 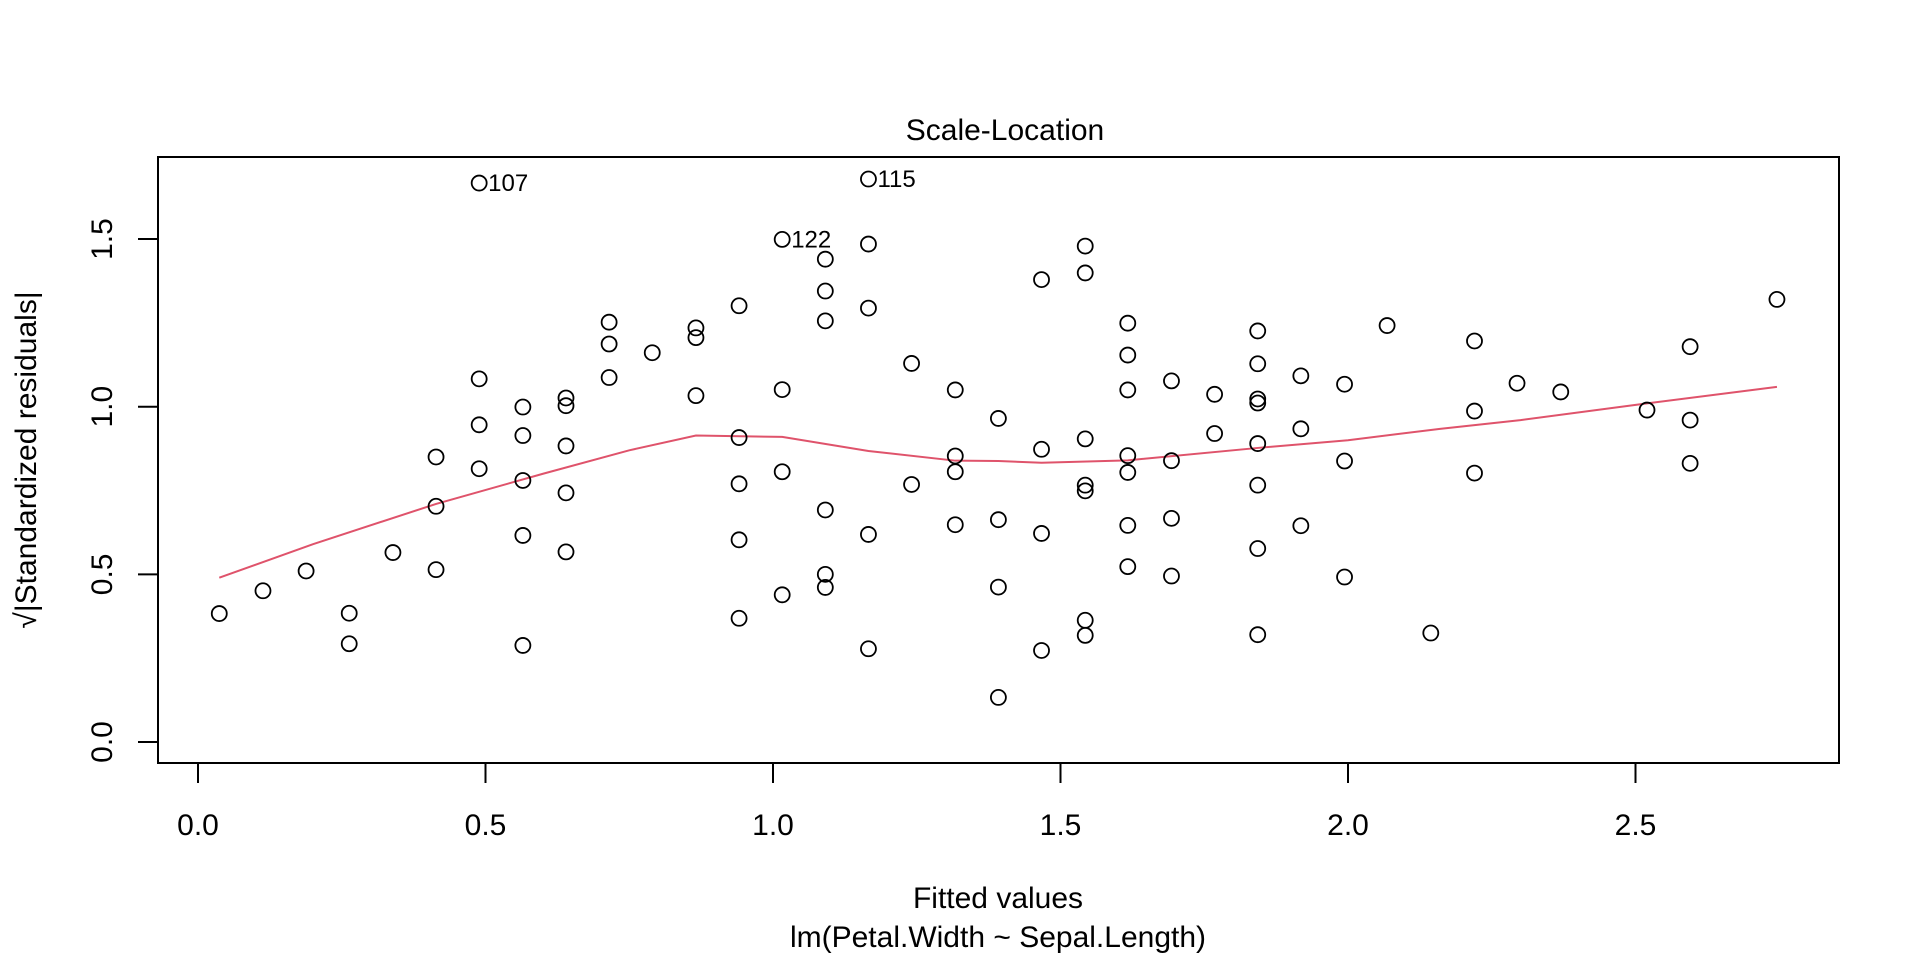 What do you see at coordinates (102, 574) in the screenshot?
I see `y-tick-label: 0.5` at bounding box center [102, 574].